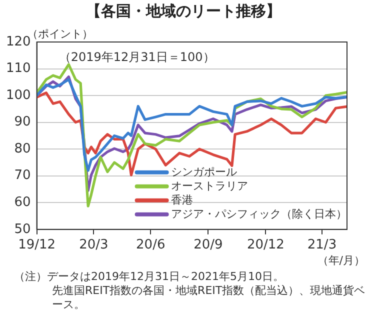 This screenshot has height=334, width=367. Describe the element at coordinates (22, 229) in the screenshot. I see `y-tick-label: 50` at that location.